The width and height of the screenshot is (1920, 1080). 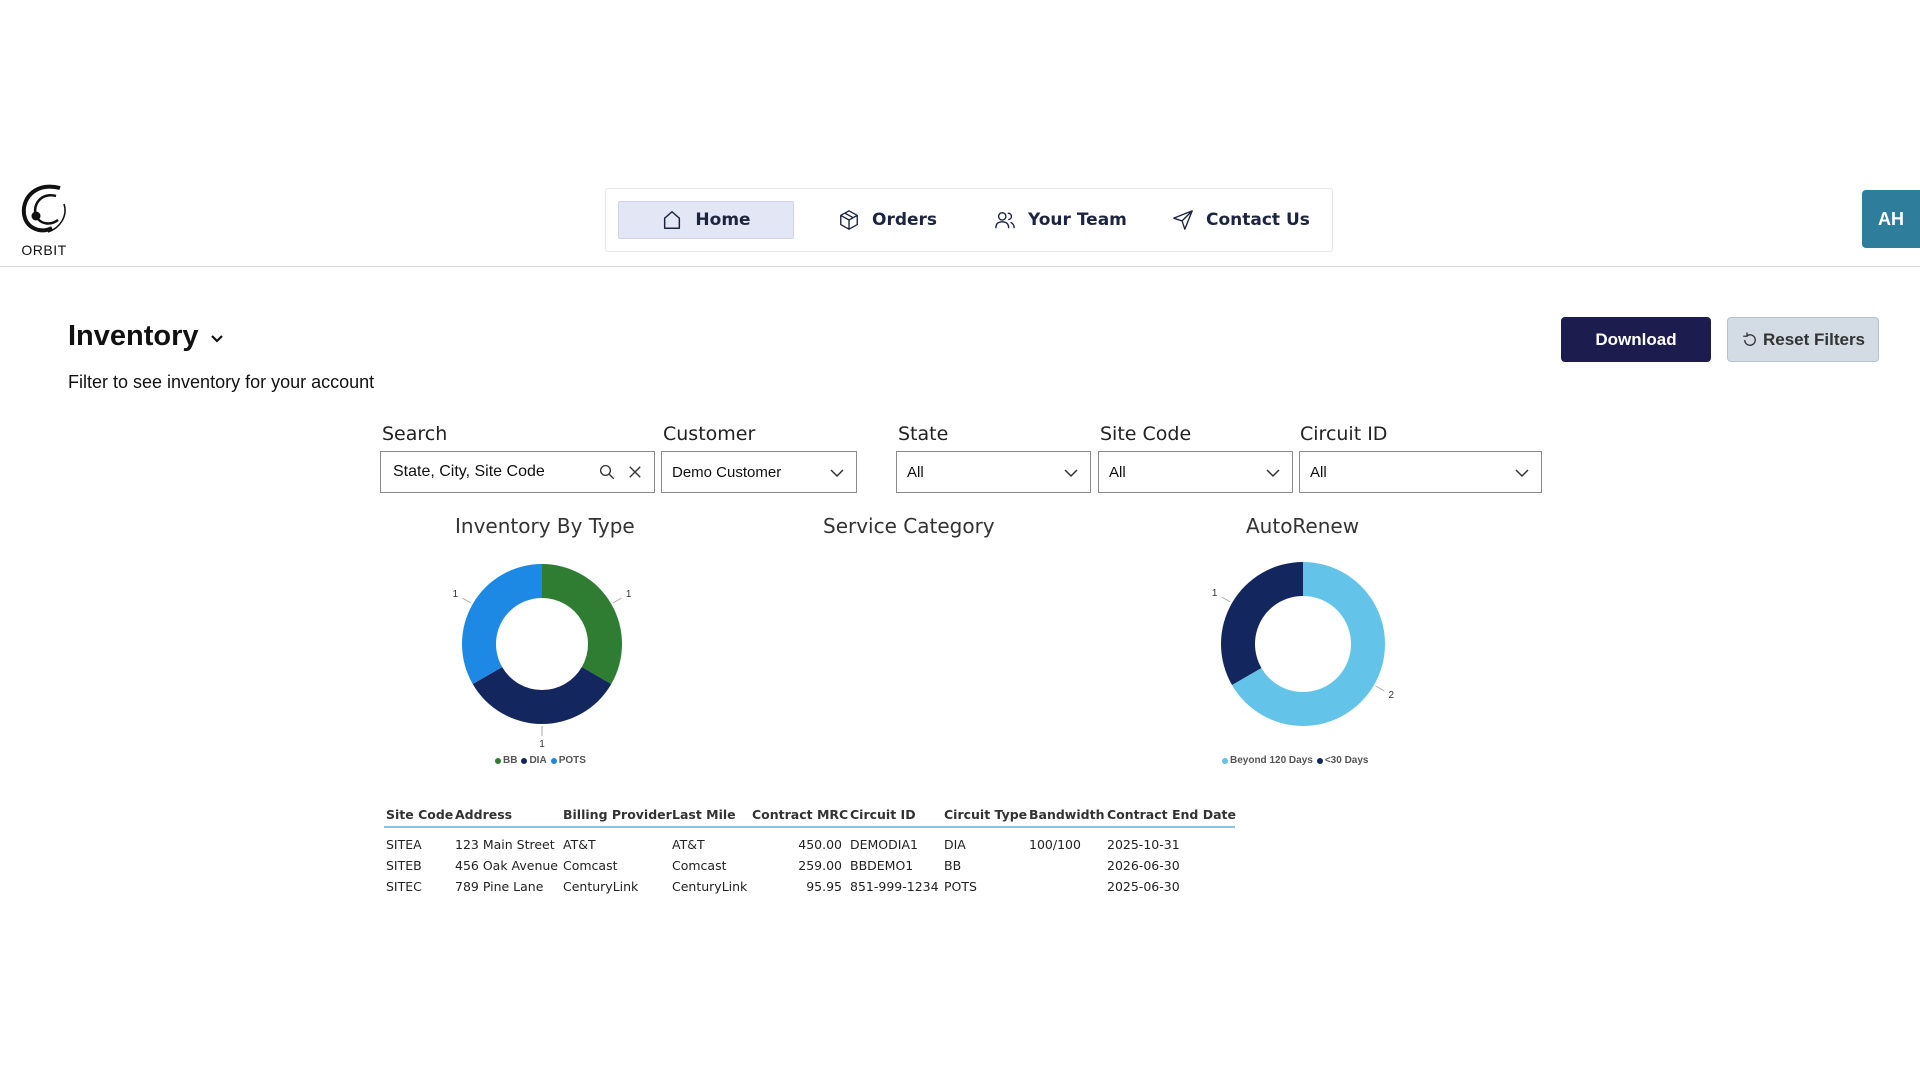 I want to click on circuit-id-value: All, so click(x=1318, y=472).